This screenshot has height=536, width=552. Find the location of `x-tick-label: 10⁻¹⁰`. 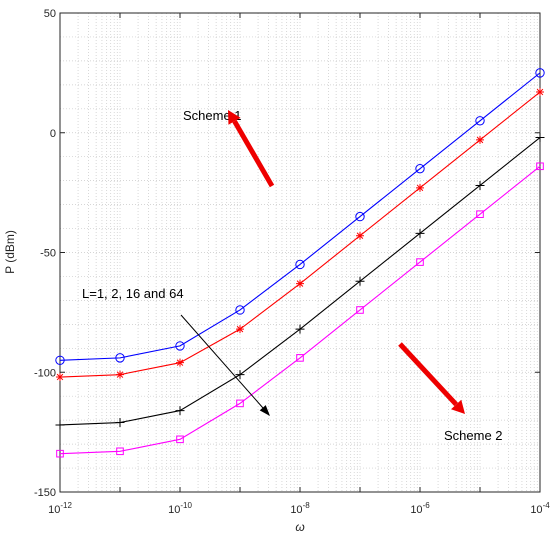

x-tick-label: 10⁻¹⁰ is located at coordinates (180, 508).